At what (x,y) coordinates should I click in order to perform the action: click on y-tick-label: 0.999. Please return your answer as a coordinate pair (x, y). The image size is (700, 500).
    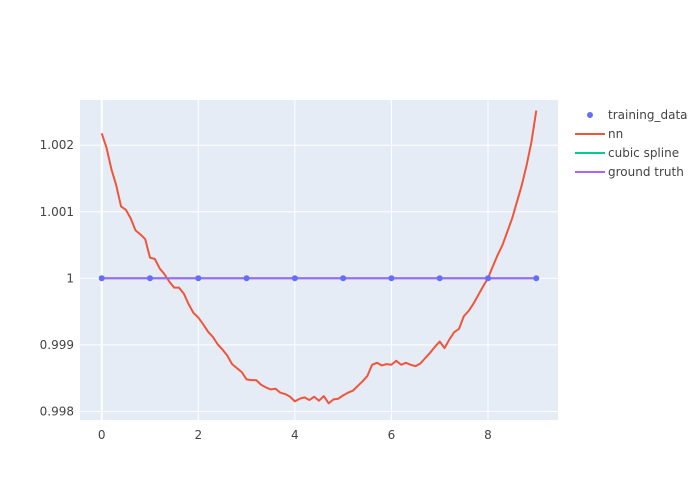
    Looking at the image, I should click on (57, 345).